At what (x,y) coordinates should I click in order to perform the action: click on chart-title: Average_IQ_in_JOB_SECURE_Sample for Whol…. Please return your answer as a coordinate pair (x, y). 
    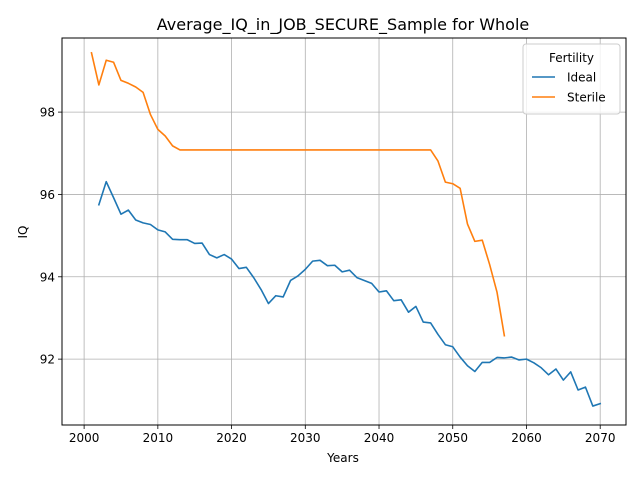
    Looking at the image, I should click on (343, 25).